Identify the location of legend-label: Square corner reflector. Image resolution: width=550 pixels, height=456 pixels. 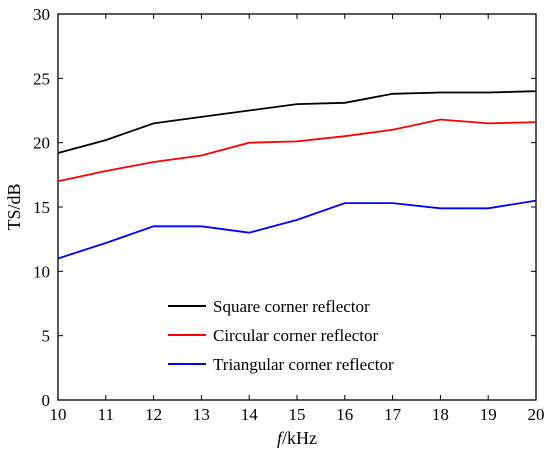
(291, 306).